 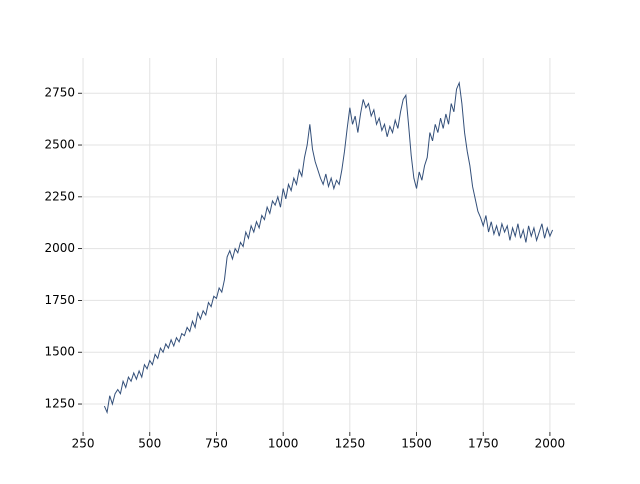 I want to click on x-tick-label: 250, so click(x=83, y=444).